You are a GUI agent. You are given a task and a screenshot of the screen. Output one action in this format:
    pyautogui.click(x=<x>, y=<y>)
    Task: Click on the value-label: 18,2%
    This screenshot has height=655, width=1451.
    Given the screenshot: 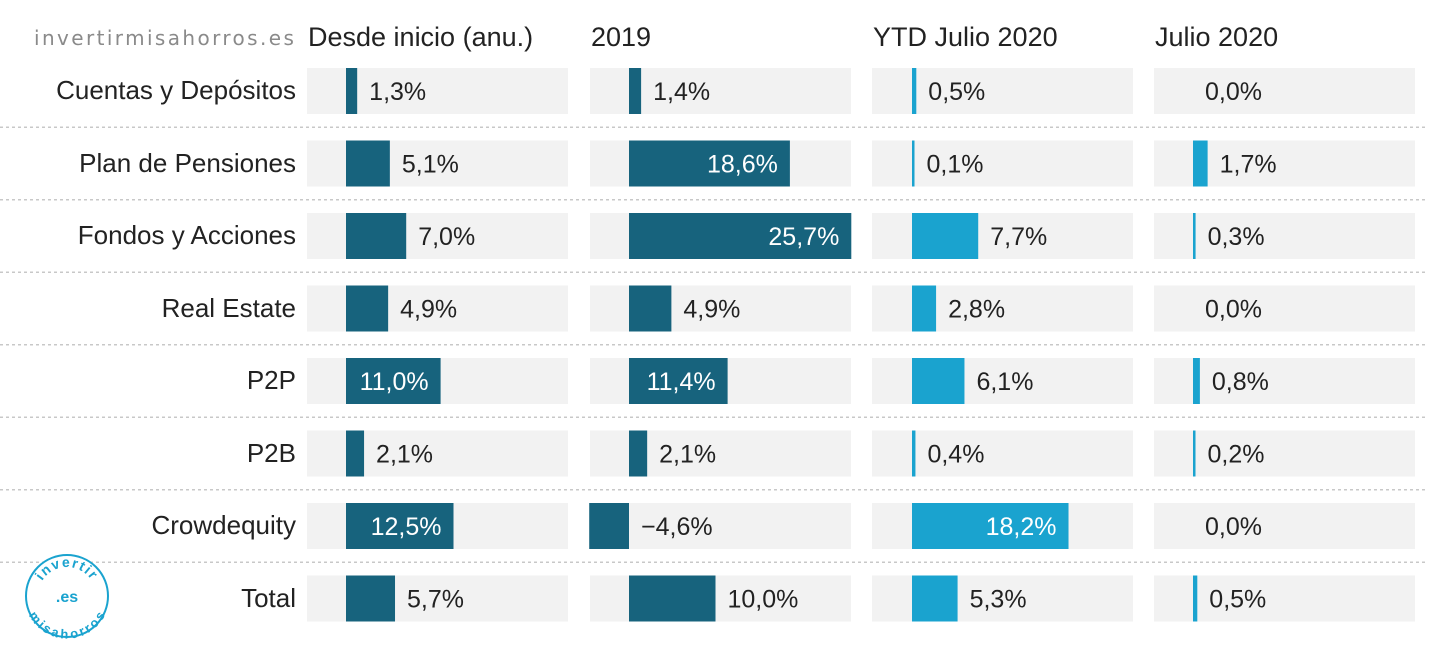 What is the action you would take?
    pyautogui.click(x=1021, y=527)
    